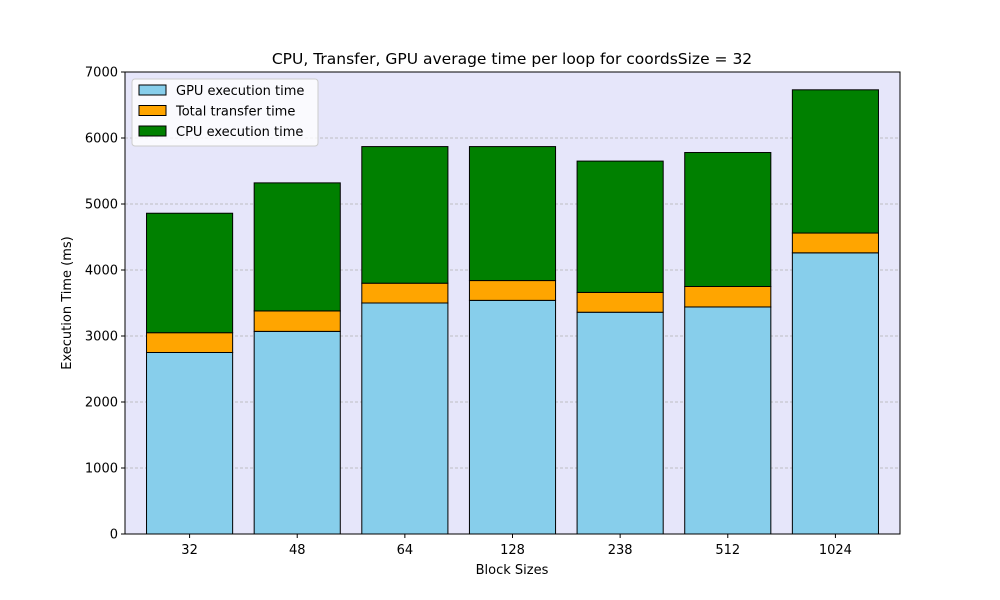  I want to click on y-tick-label: 4000, so click(101, 271).